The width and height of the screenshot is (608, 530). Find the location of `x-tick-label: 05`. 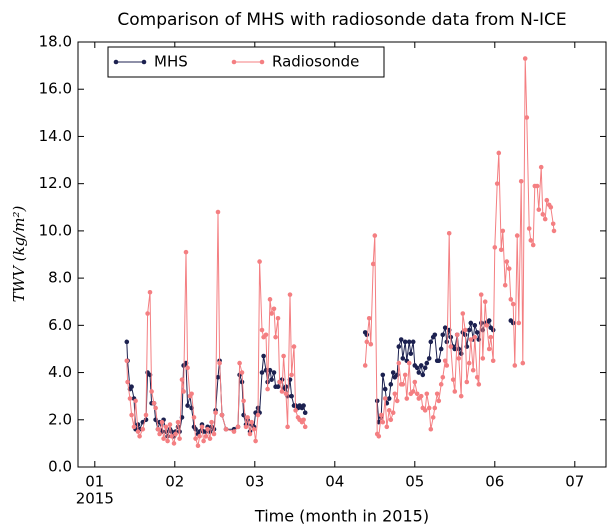

x-tick-label: 05 is located at coordinates (414, 482).